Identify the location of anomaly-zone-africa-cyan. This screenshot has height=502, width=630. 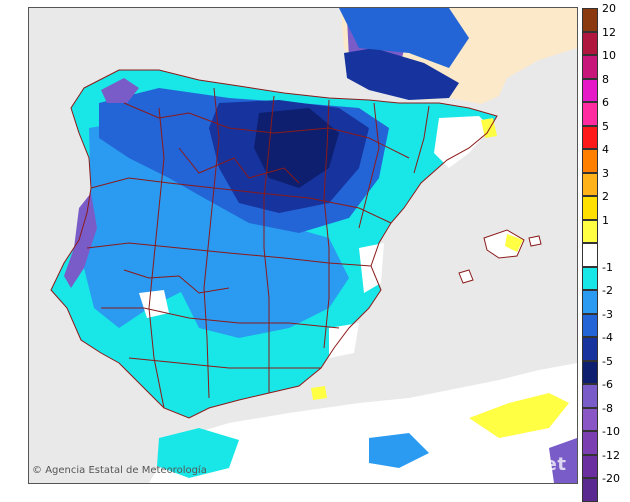
(198, 453).